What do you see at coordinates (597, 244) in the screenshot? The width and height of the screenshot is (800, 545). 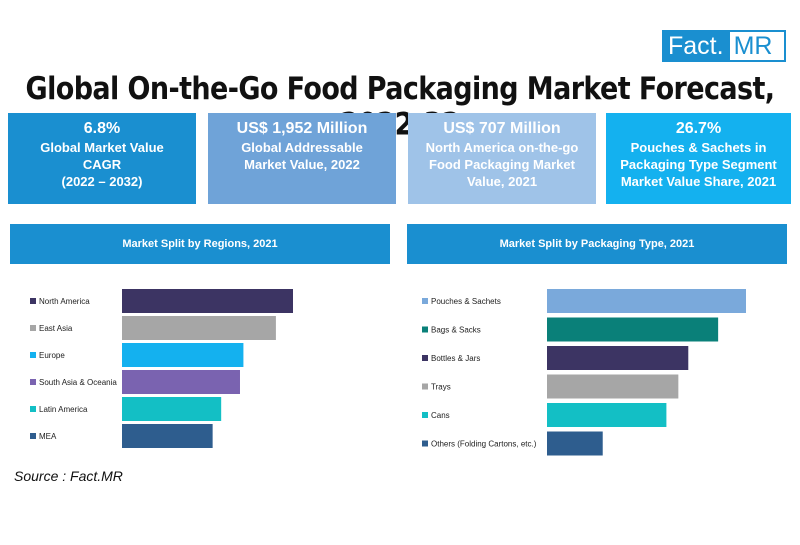 I see `packaging-panel-header: Market Split by Packaging Type, 2021` at bounding box center [597, 244].